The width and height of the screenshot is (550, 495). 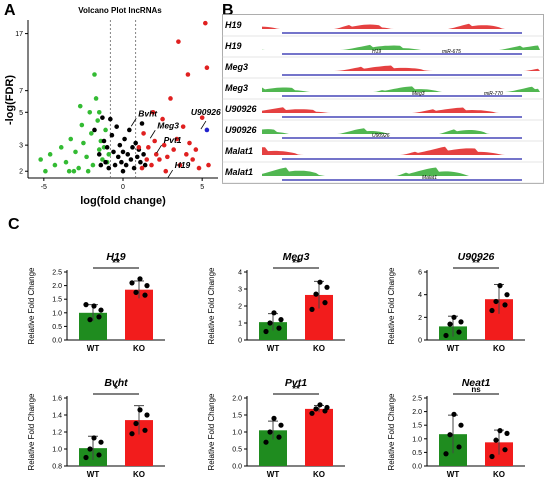 What do you see at coordinates (417, 412) in the screenshot?
I see `y-tick-label: 2.0` at bounding box center [417, 412].